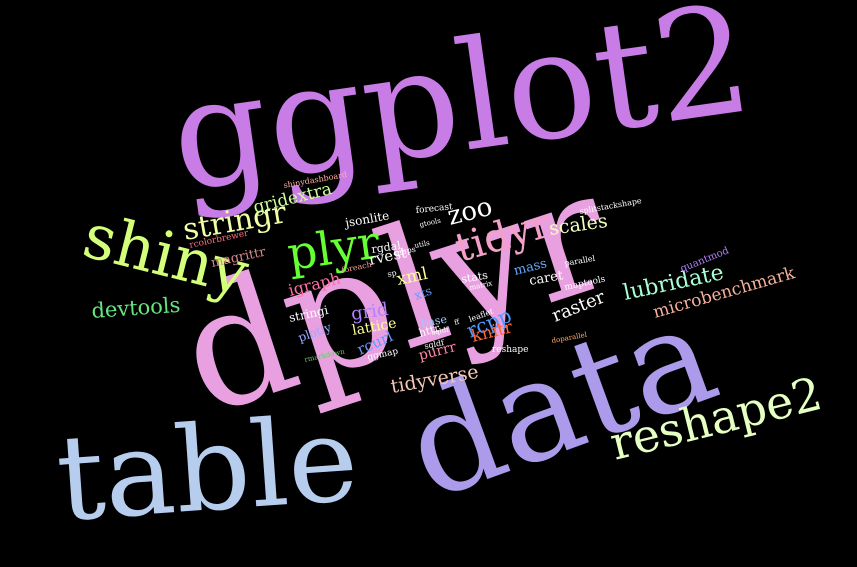  I want to click on word-stats: stats, so click(474, 276).